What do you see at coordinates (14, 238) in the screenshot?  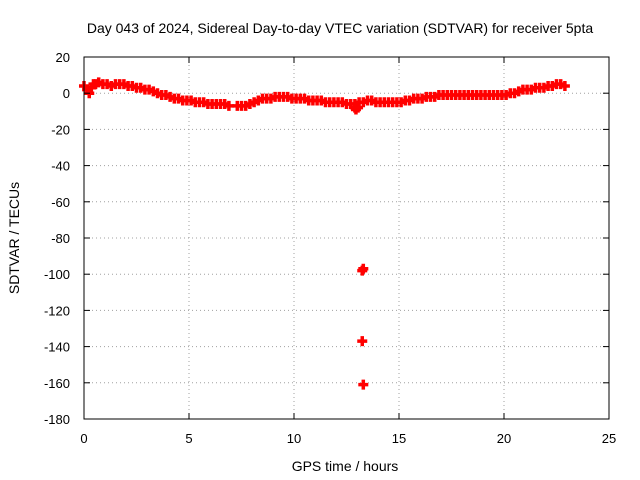 I see `y-axis-title: SDTVAR / TECUs` at bounding box center [14, 238].